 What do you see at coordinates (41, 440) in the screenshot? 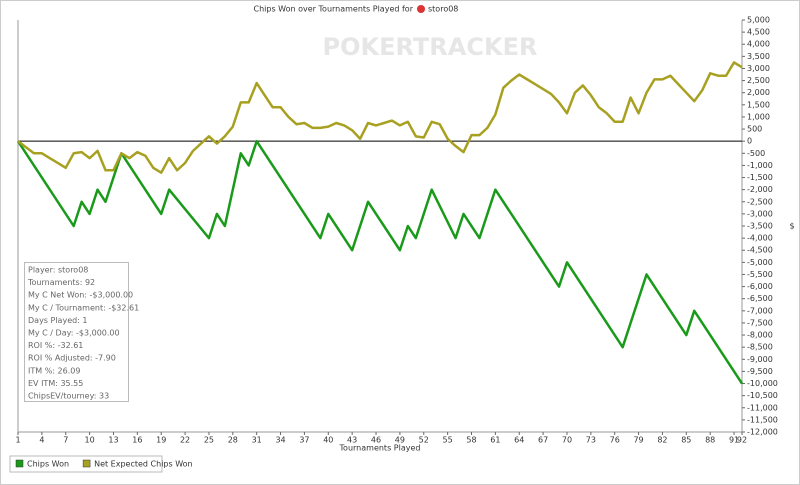
I see `x-tick-label: 4` at bounding box center [41, 440].